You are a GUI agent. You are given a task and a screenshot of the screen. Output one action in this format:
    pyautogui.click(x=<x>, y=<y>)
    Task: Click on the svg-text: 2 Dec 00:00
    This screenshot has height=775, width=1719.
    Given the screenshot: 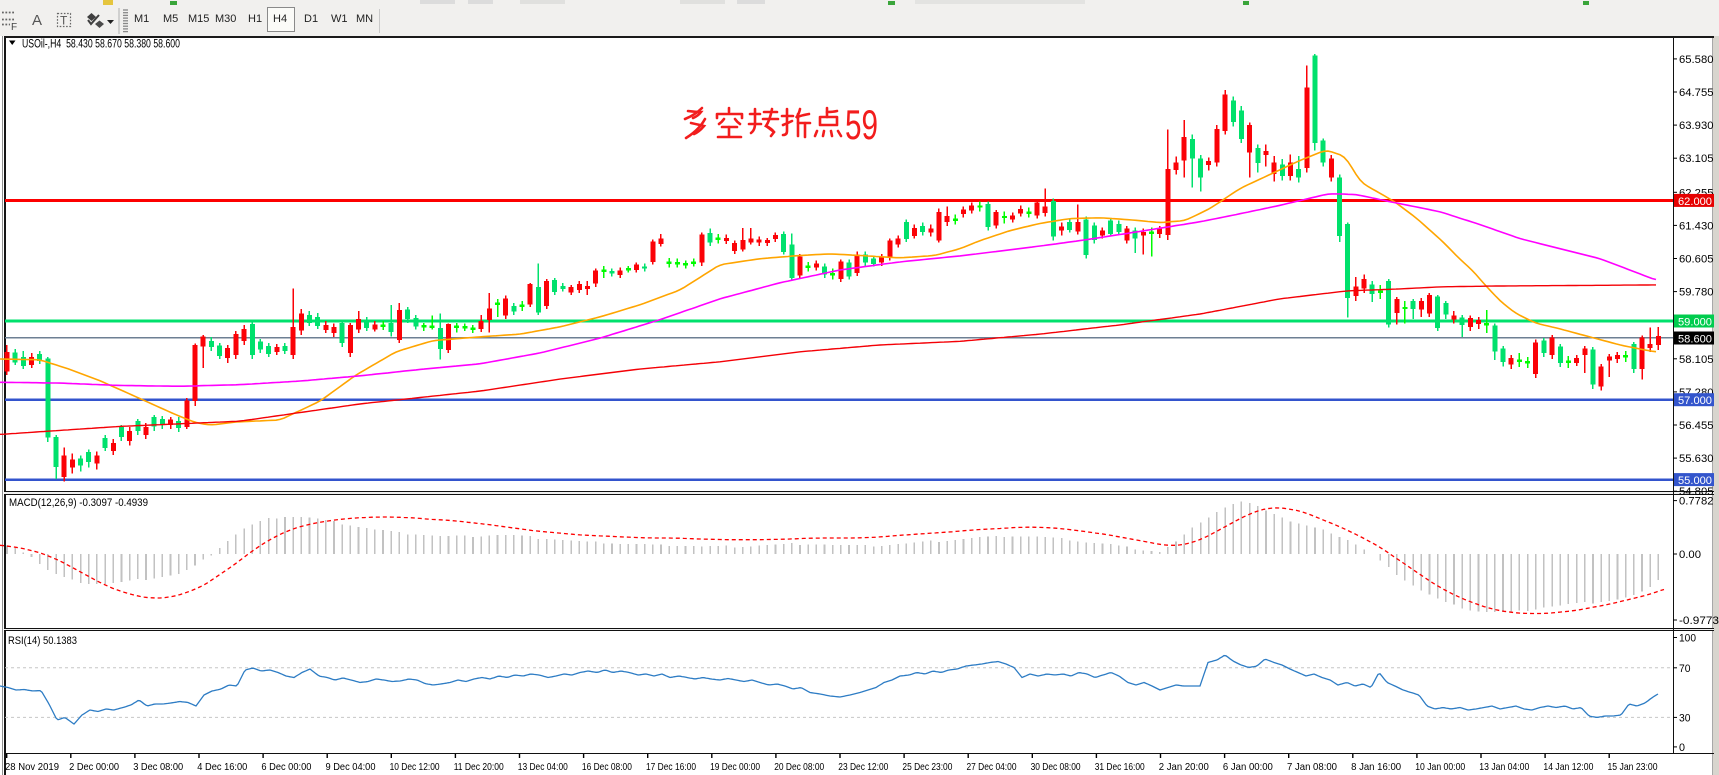 What is the action you would take?
    pyautogui.click(x=94, y=767)
    